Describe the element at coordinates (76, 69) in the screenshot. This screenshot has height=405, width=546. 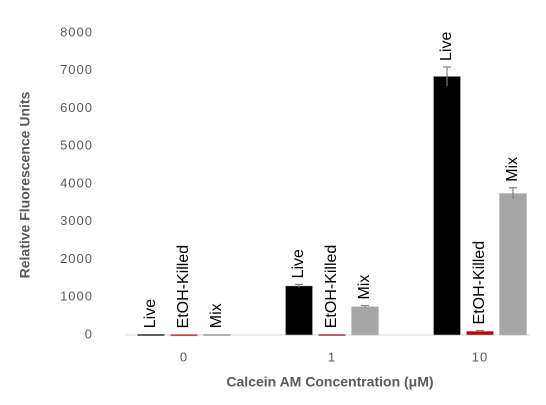
I see `y-tick-label: 7000` at that location.